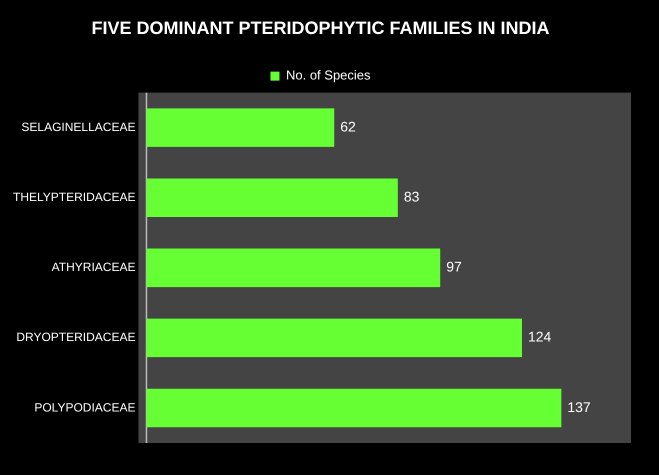 This screenshot has width=659, height=475. Describe the element at coordinates (78, 127) in the screenshot. I see `y-tick-label: SELAGINELLACEAE` at that location.